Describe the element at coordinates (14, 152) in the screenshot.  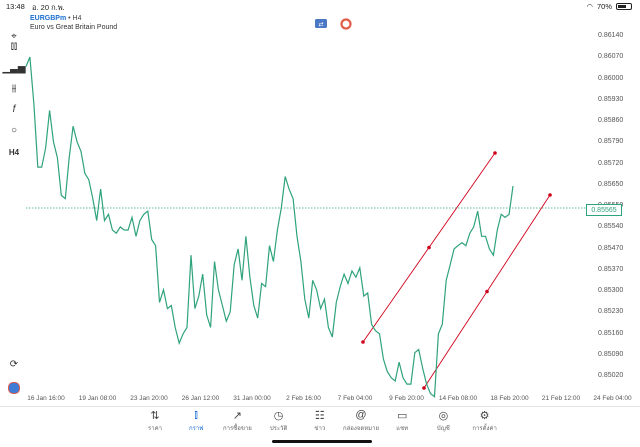
I see `timeframe-icon: H4` at that location.